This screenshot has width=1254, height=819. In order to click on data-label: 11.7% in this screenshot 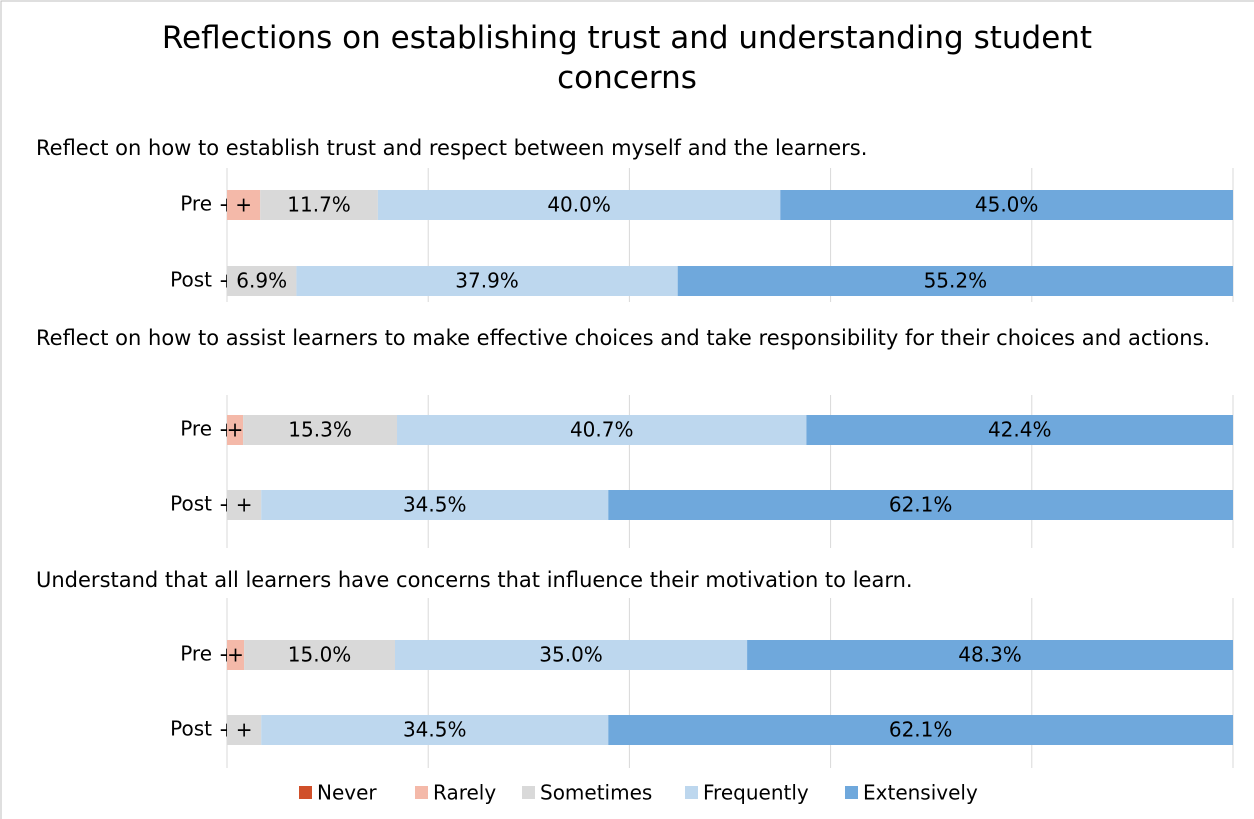, I will do `click(319, 205)`.